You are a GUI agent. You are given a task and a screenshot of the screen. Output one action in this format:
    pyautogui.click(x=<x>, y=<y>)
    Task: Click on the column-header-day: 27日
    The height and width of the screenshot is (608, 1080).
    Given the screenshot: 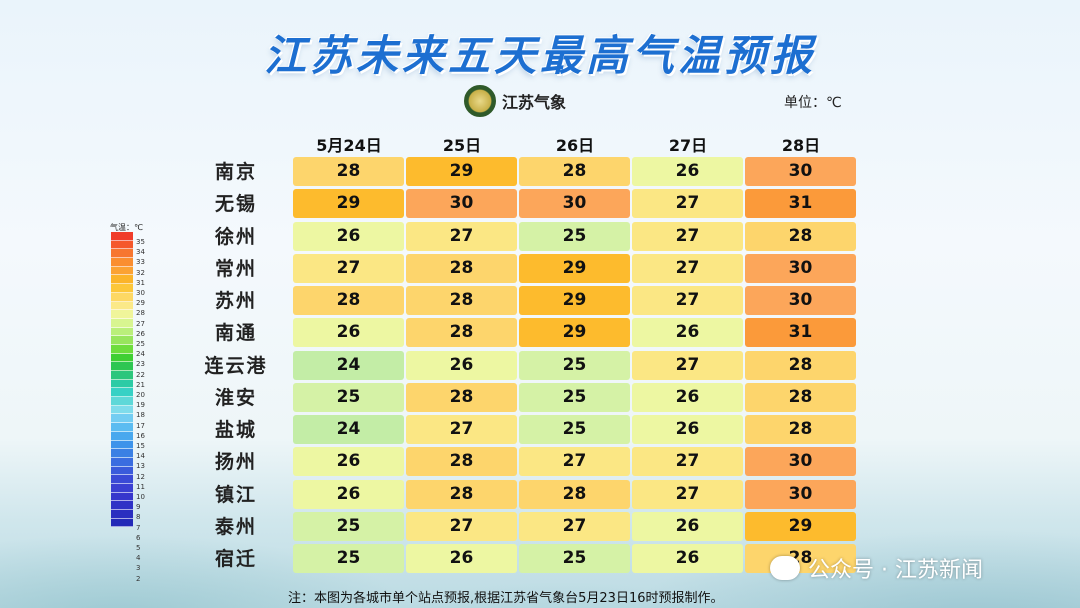 What is the action you would take?
    pyautogui.click(x=688, y=145)
    